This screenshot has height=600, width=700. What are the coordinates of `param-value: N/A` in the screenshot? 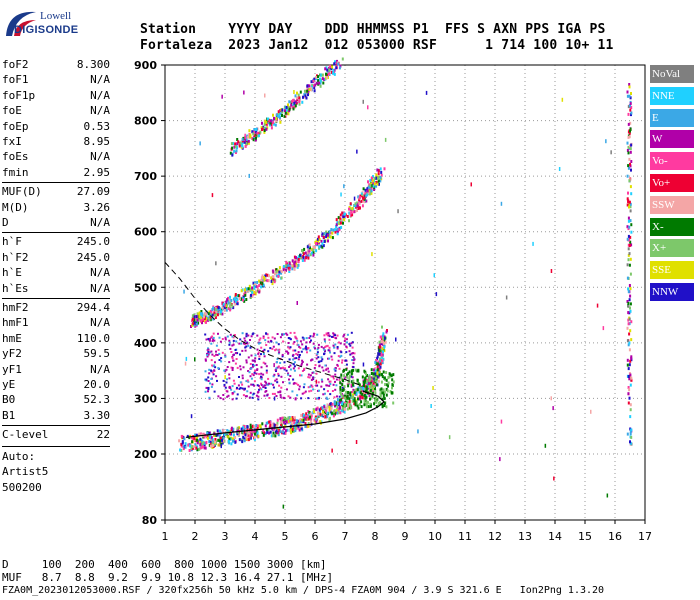 It's located at (100, 80).